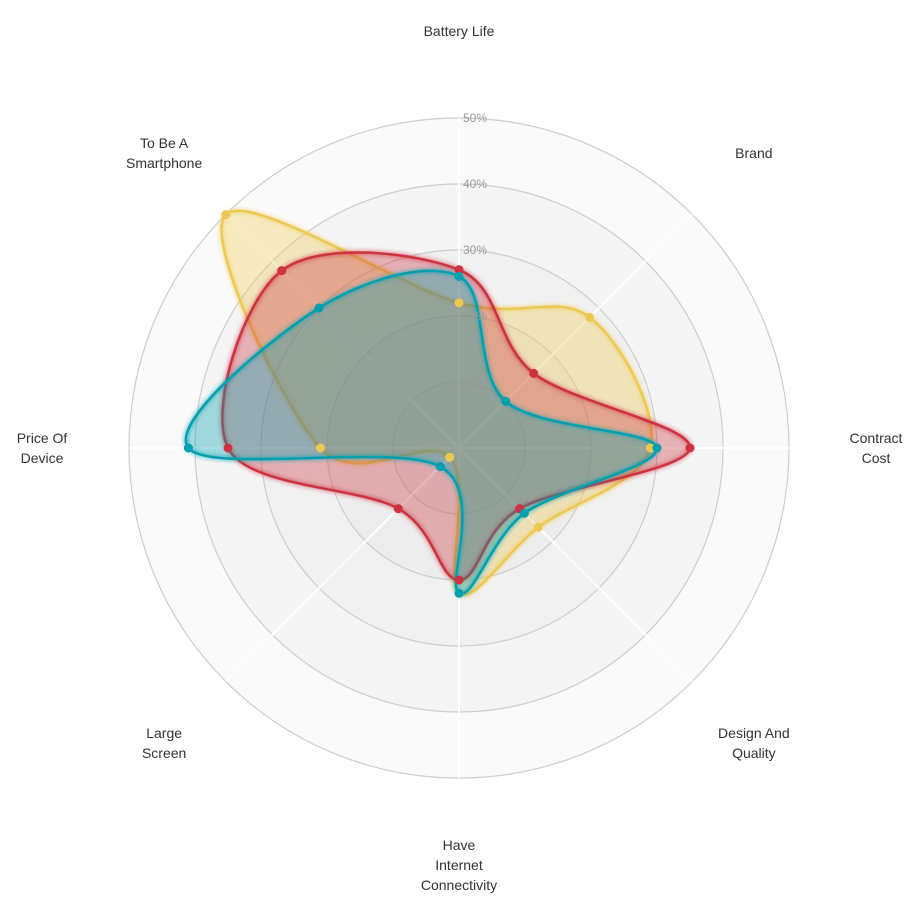  Describe the element at coordinates (754, 733) in the screenshot. I see `axis-label-3-line-0: Design And` at that location.